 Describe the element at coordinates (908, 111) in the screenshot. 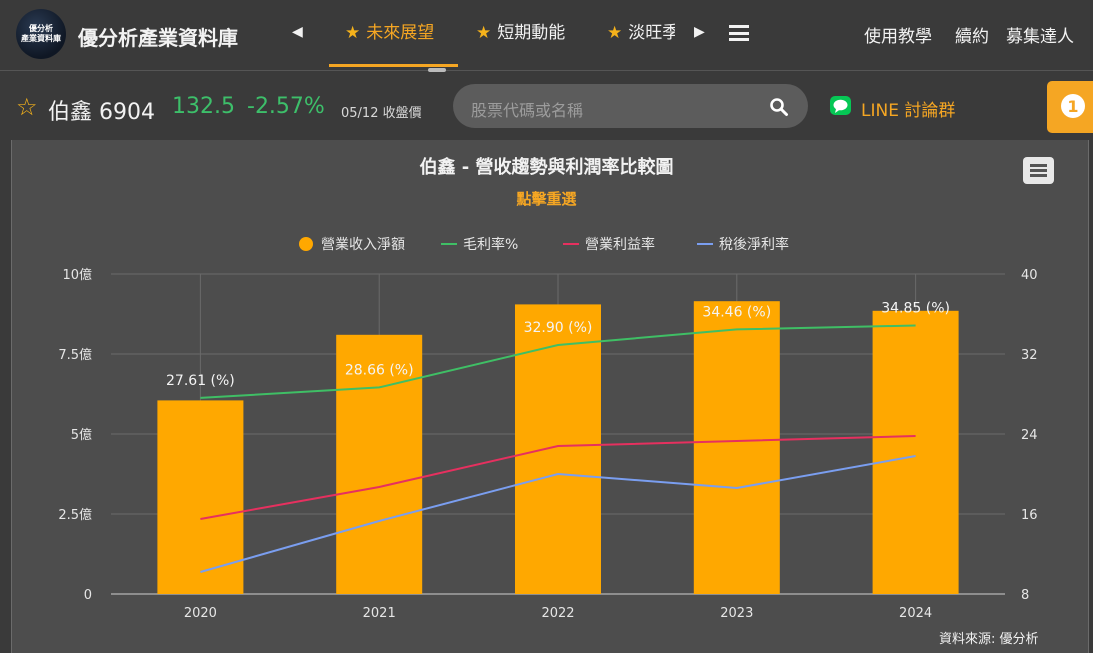

I see `line-group-link: LINE 討論群` at that location.